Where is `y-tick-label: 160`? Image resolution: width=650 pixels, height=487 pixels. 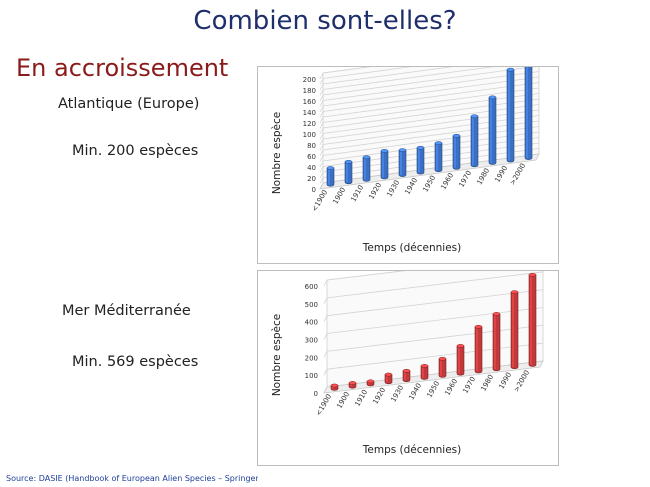
y-tick-label: 160 is located at coordinates (309, 102).